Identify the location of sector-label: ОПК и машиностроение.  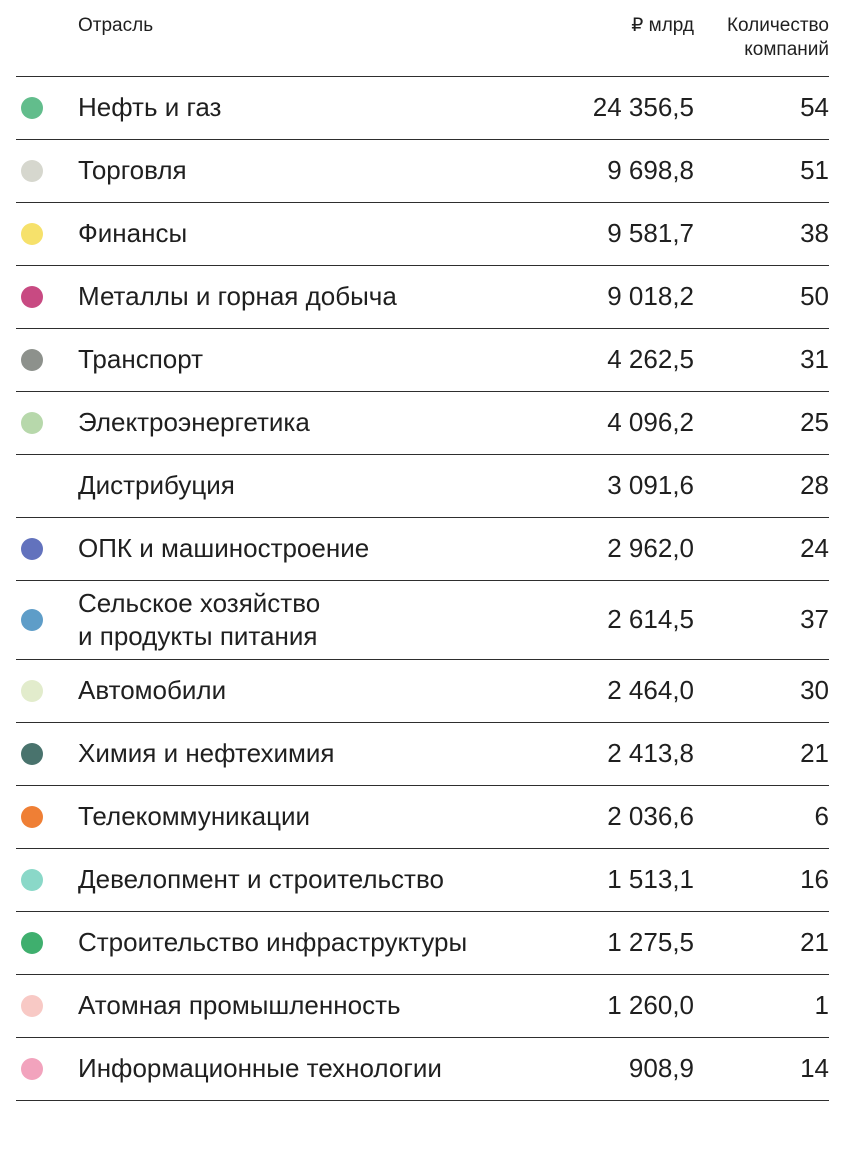
(224, 548).